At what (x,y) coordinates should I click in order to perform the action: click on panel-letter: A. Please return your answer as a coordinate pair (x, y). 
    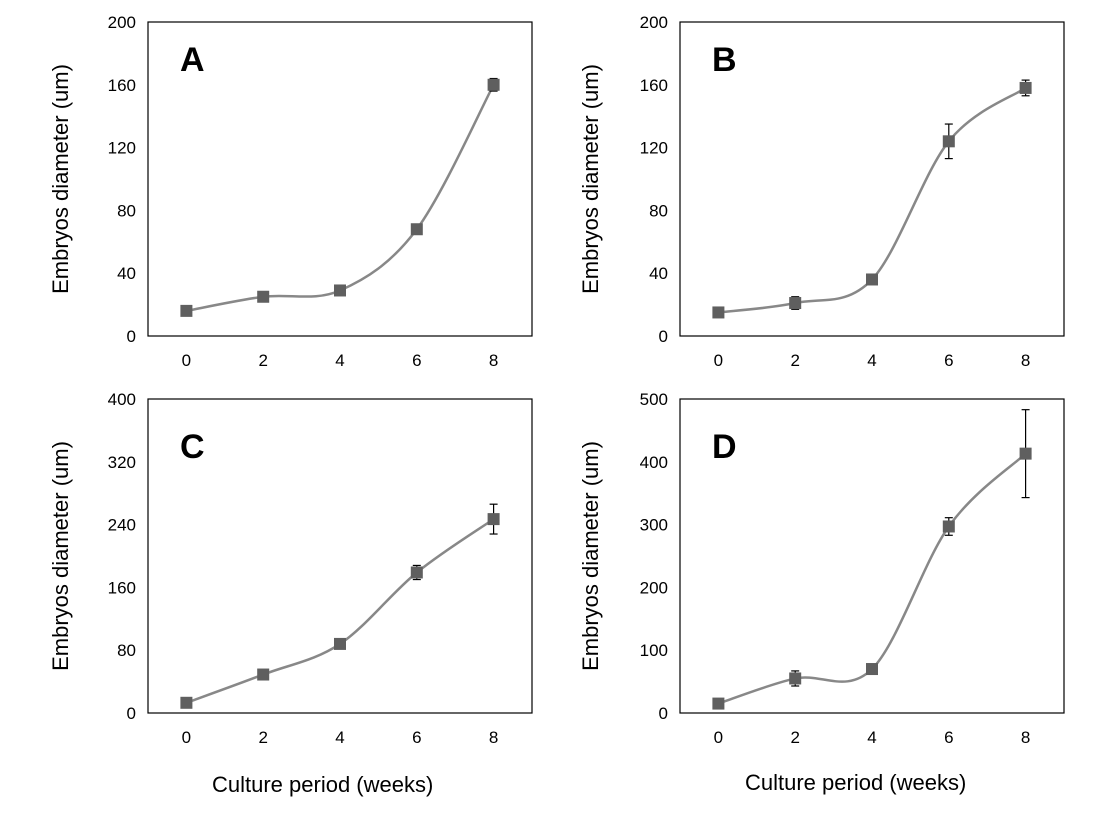
    Looking at the image, I should click on (192, 60).